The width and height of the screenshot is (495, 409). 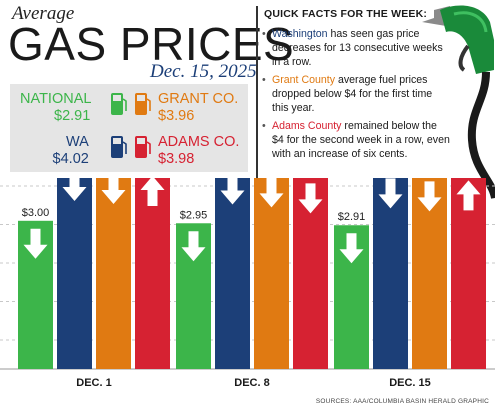 What do you see at coordinates (72, 116) in the screenshot?
I see `national-value: $2.91` at bounding box center [72, 116].